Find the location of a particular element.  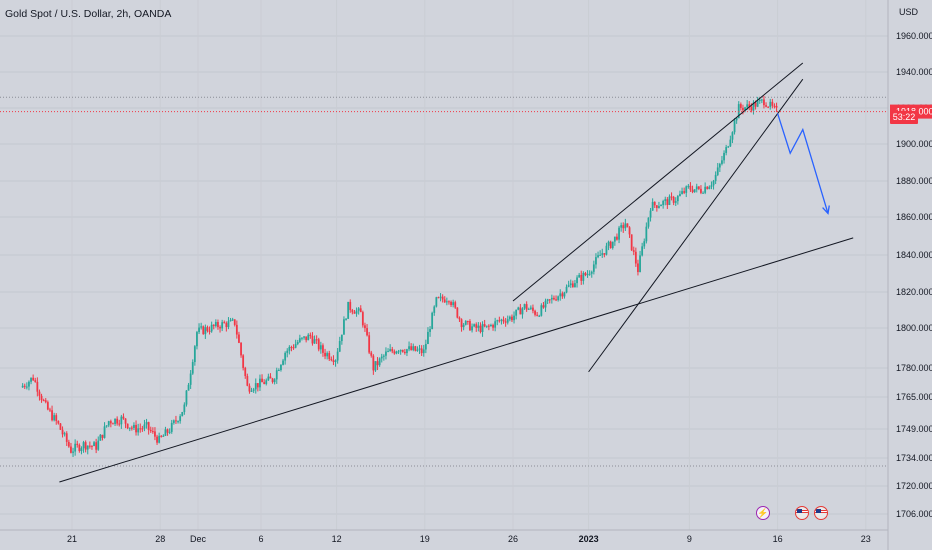

chart-title: Gold Spot / U.S. Dollar, 2h, OANDA is located at coordinates (88, 14).